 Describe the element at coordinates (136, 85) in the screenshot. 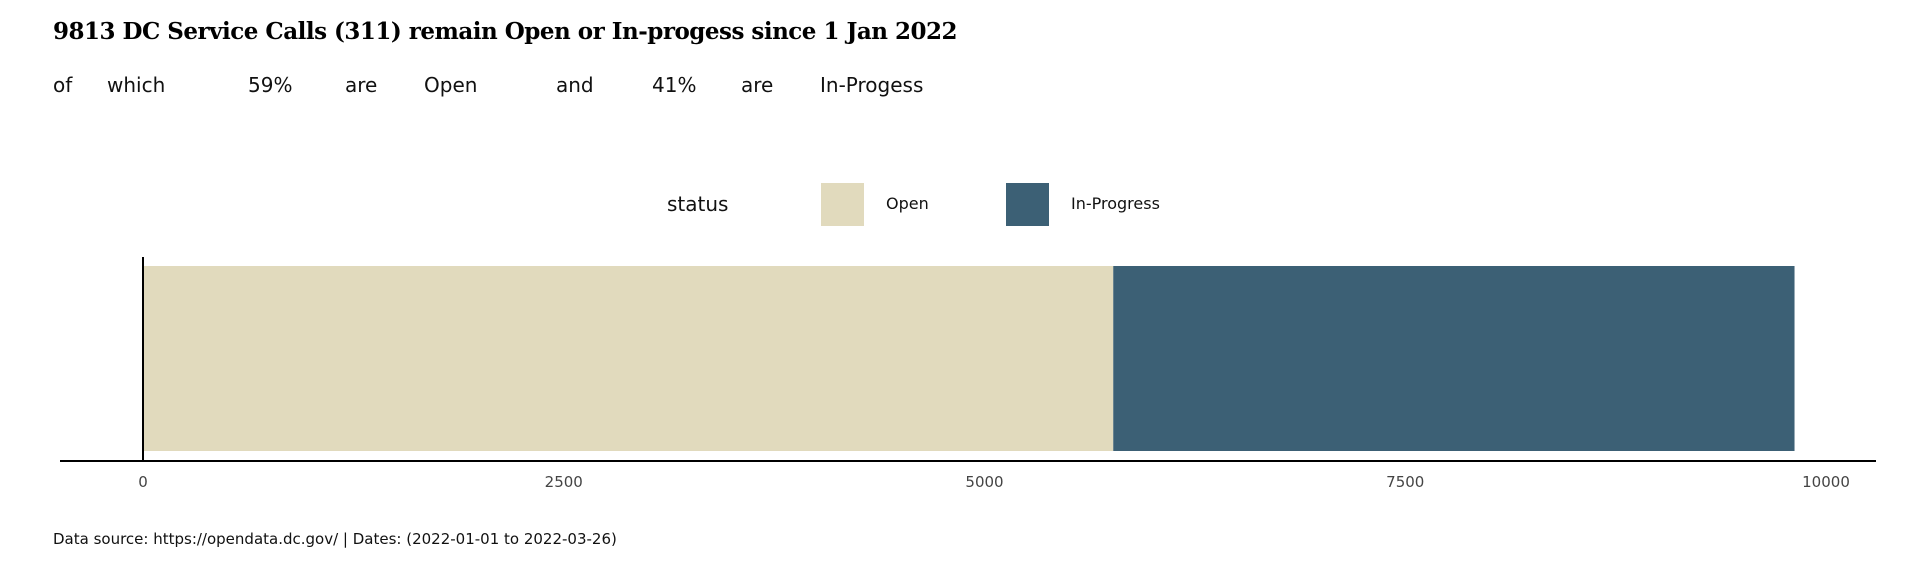

I see `subtitle-word: which` at that location.